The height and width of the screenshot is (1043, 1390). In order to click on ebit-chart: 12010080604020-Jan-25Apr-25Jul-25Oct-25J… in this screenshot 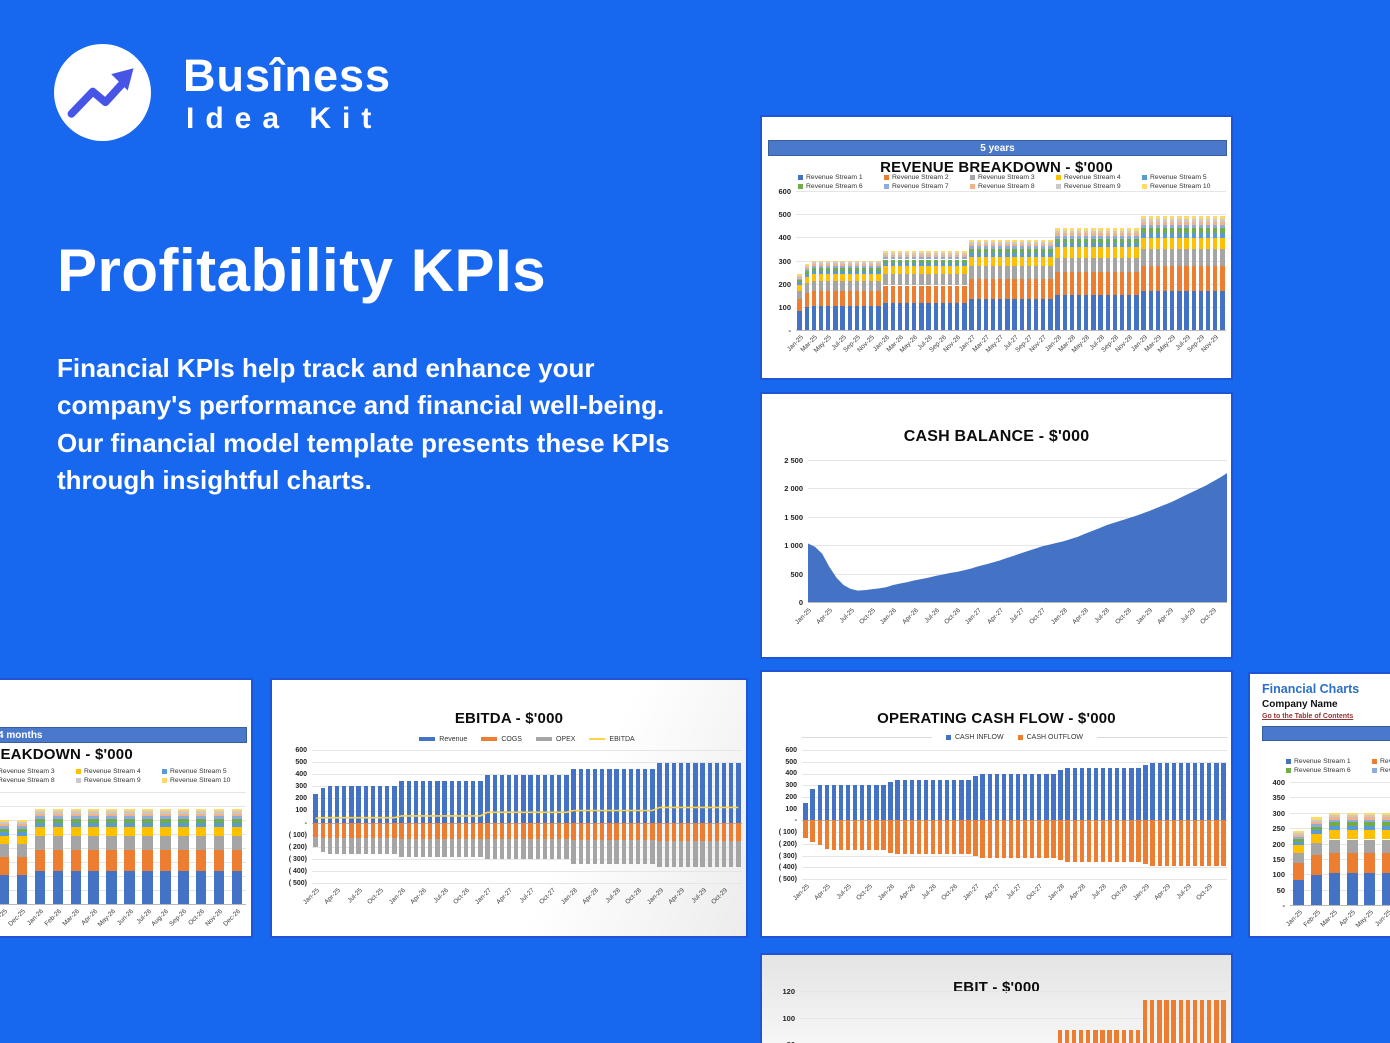, I will do `click(996, 999)`.